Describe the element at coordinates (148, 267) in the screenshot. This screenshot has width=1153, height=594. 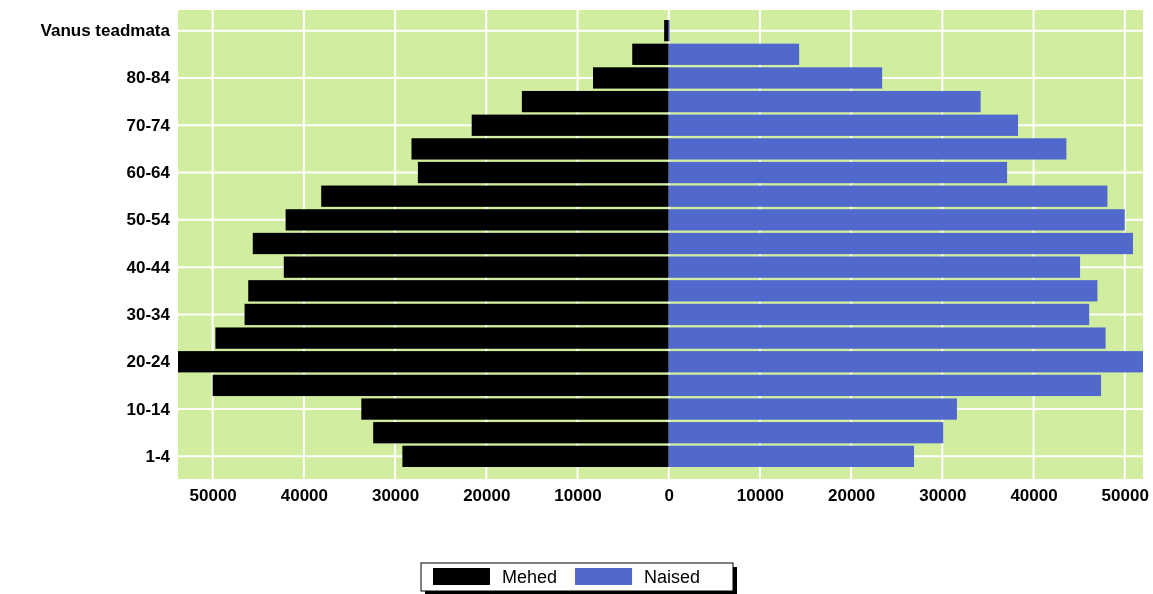
I see `y-tick-label: 40-44` at that location.